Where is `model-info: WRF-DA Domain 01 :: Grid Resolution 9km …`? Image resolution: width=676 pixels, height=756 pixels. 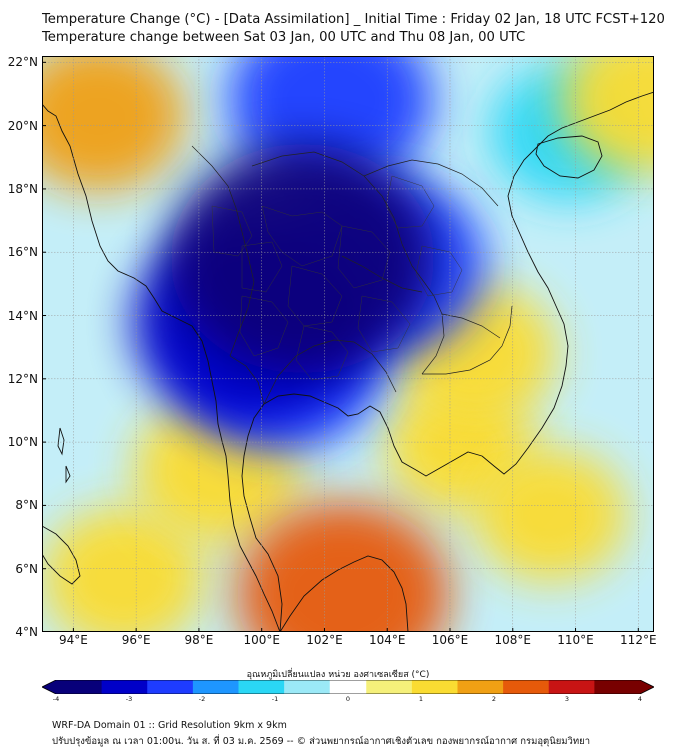
model-info: WRF-DA Domain 01 :: Grid Resolution 9km … is located at coordinates (169, 725).